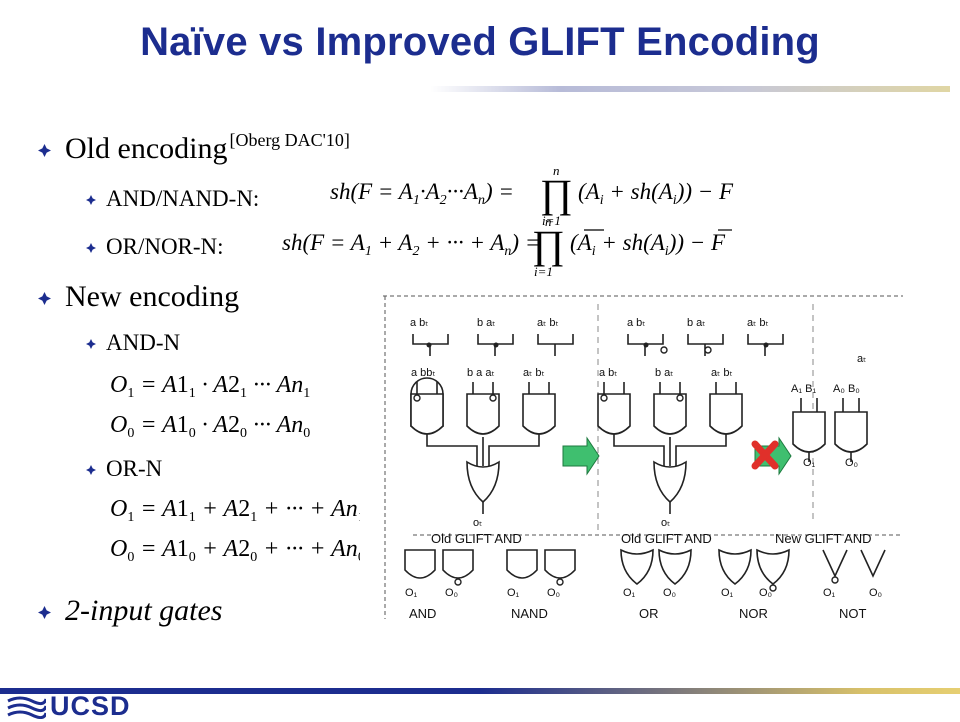  I want to click on formula-and-o0: O0 = A10 · A20 ··· An0, so click(210, 426).